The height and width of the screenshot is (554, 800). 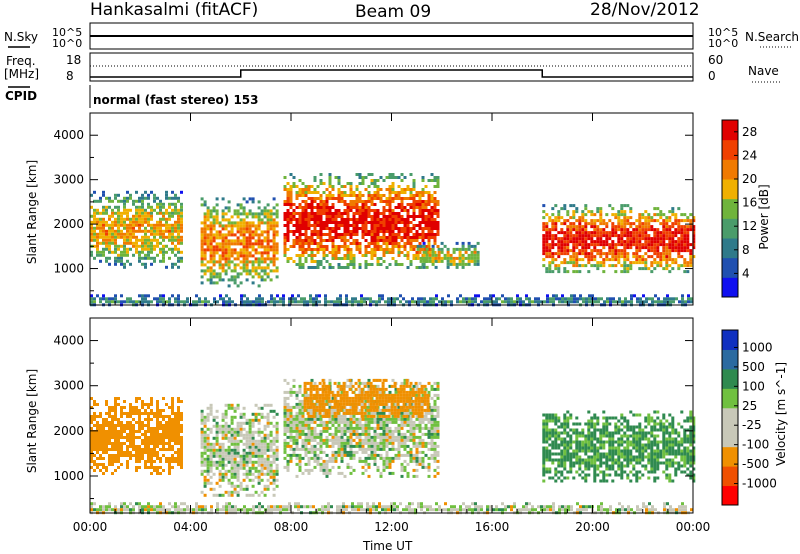 I want to click on power-colorbar-label-4: 12, so click(x=749, y=226).